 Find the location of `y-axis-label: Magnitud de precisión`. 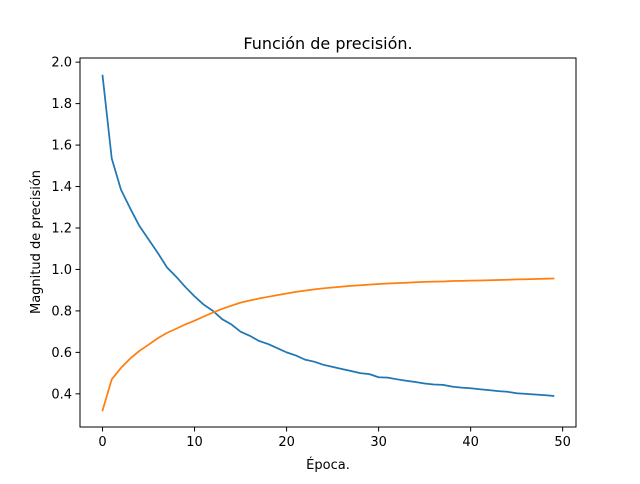

y-axis-label: Magnitud de precisión is located at coordinates (36, 242).